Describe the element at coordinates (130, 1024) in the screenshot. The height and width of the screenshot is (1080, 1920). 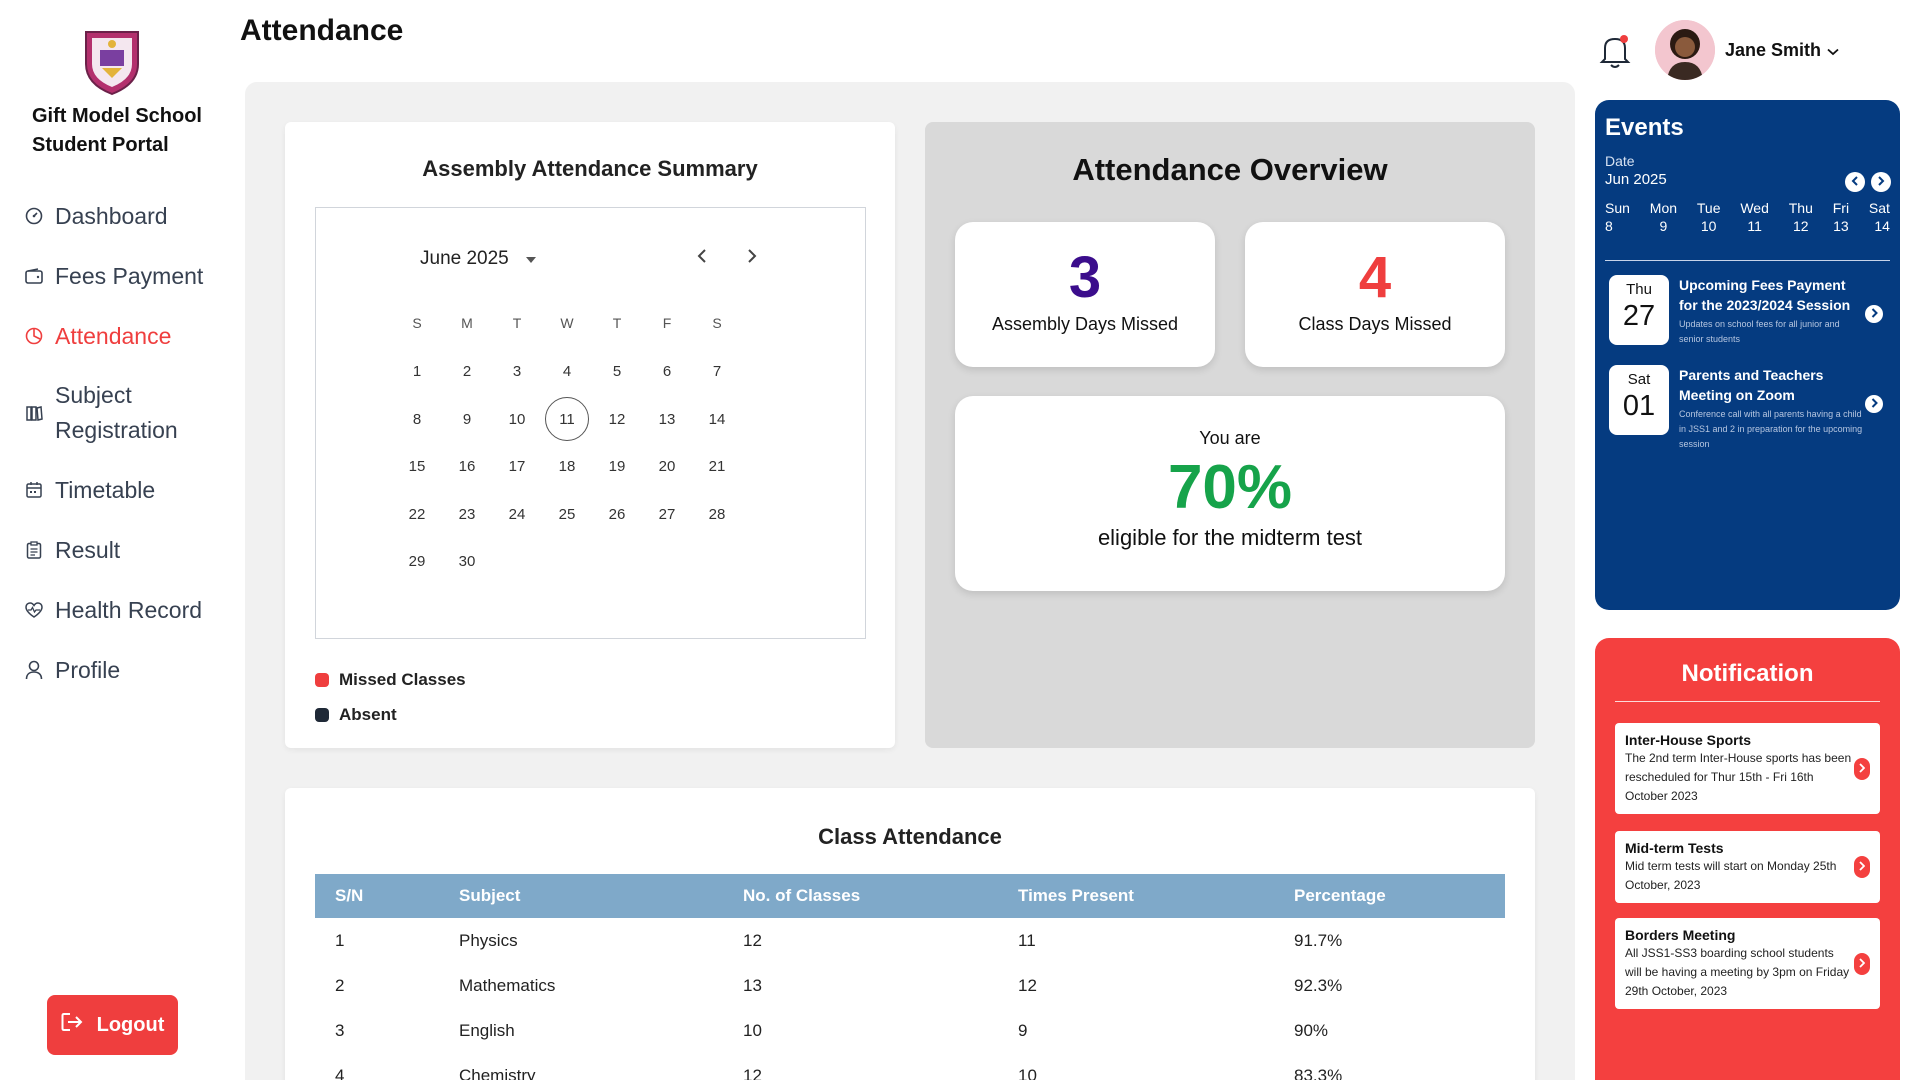
I see `logout-label: Logout` at that location.